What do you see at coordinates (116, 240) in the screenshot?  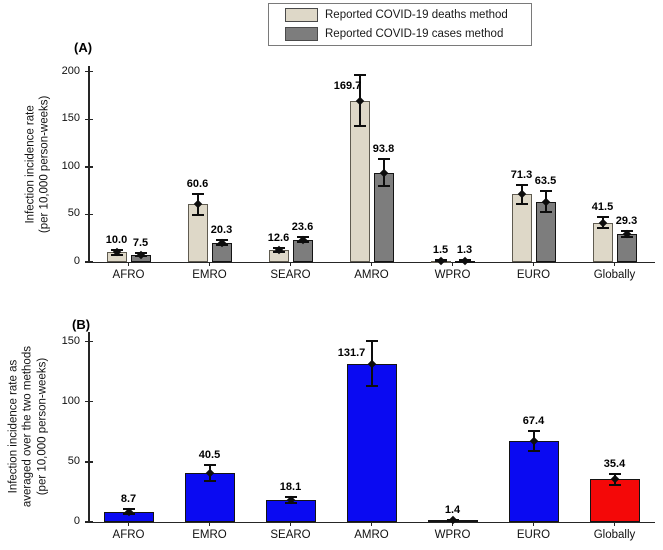 I see `bar-value-label: 10.0` at bounding box center [116, 240].